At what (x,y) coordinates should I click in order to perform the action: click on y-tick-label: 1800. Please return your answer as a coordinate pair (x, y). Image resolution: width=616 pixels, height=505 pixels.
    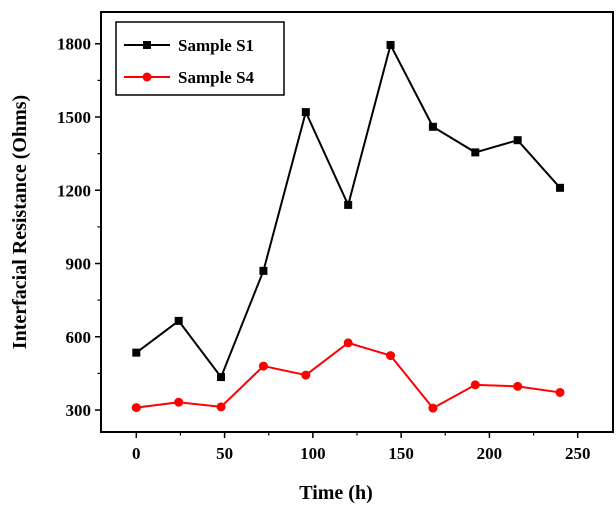
    Looking at the image, I should click on (74, 44).